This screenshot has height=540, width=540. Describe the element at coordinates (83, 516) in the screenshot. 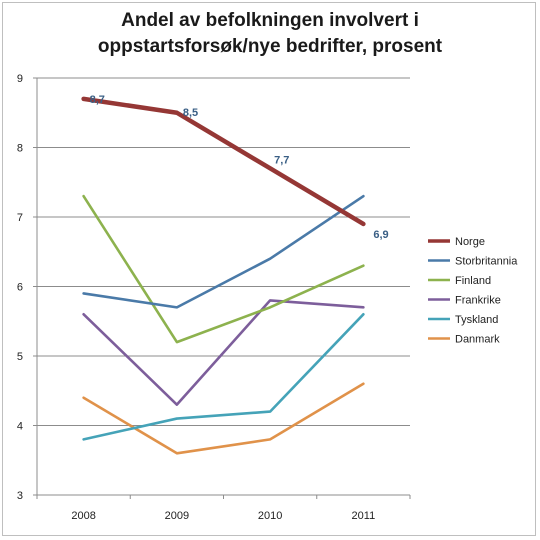

I see `x-tick-label: 2008` at that location.